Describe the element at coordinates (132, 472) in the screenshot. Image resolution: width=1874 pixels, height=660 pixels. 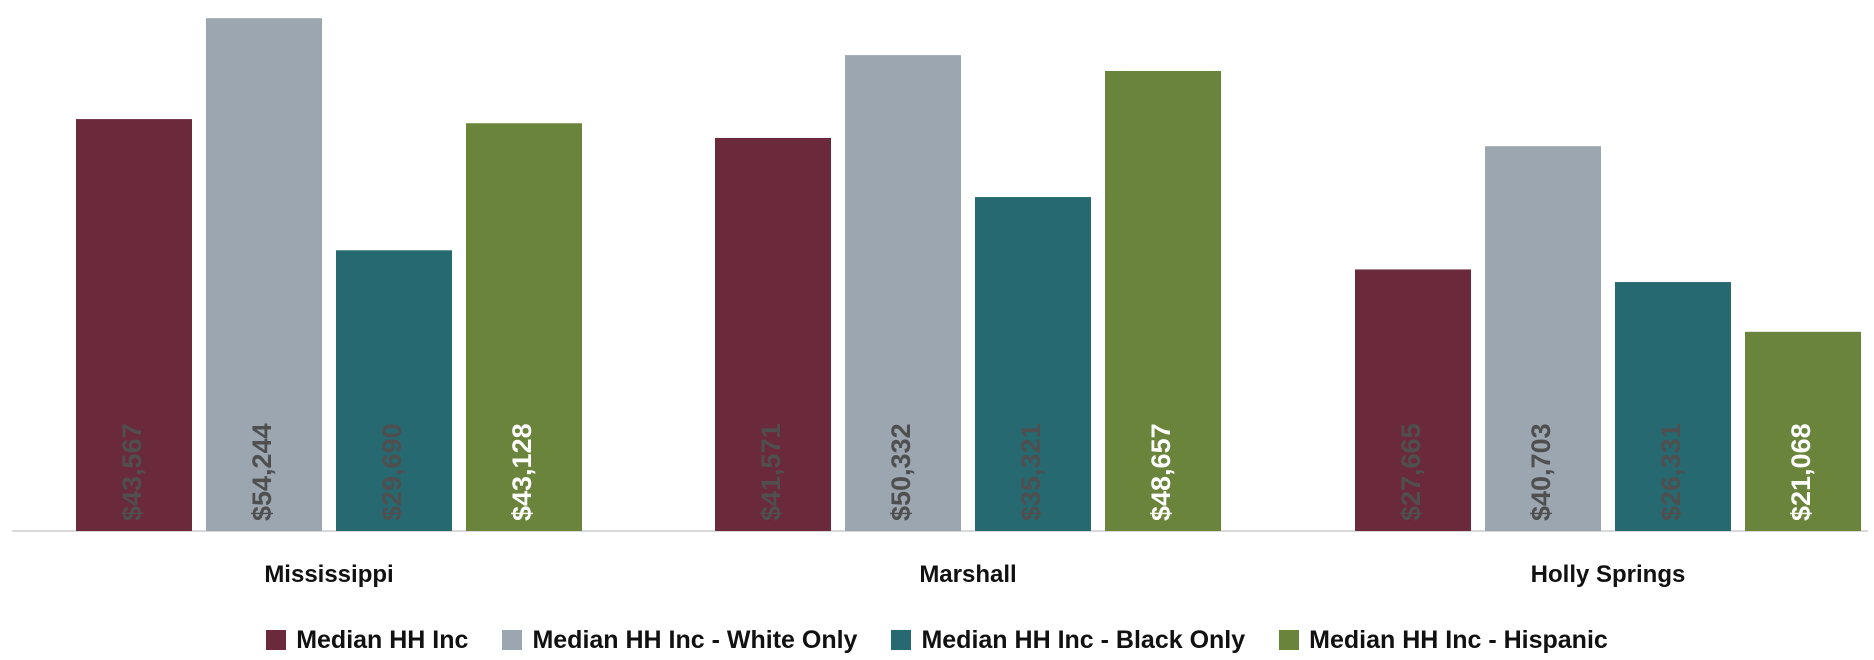
I see `data-label-0-0: $43,567` at that location.